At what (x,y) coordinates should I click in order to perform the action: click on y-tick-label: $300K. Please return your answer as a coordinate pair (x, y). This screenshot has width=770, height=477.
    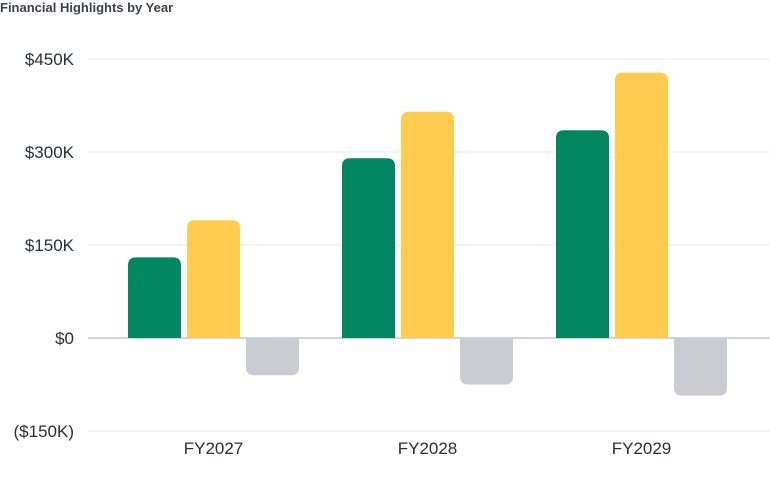
    Looking at the image, I should click on (50, 152).